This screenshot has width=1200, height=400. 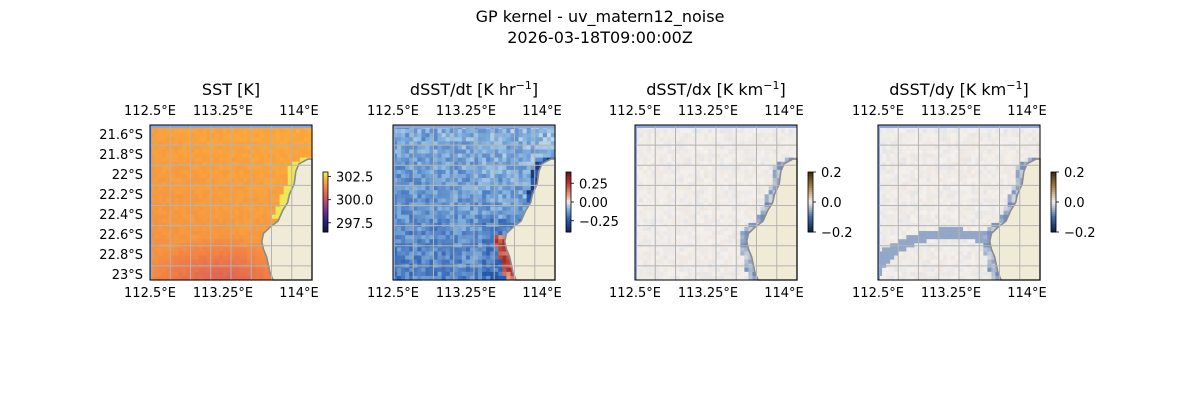 What do you see at coordinates (568, 187) in the screenshot?
I see `colorbar-segment` at bounding box center [568, 187].